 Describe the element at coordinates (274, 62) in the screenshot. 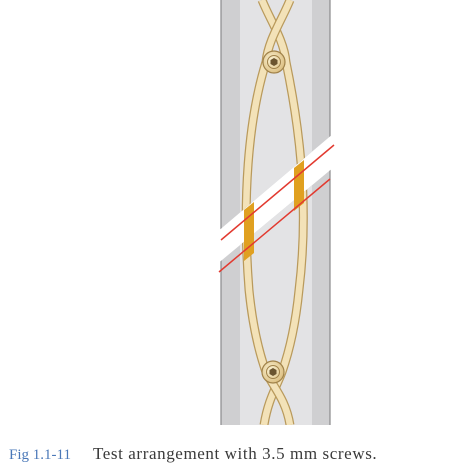

I see `screw-upper` at that location.